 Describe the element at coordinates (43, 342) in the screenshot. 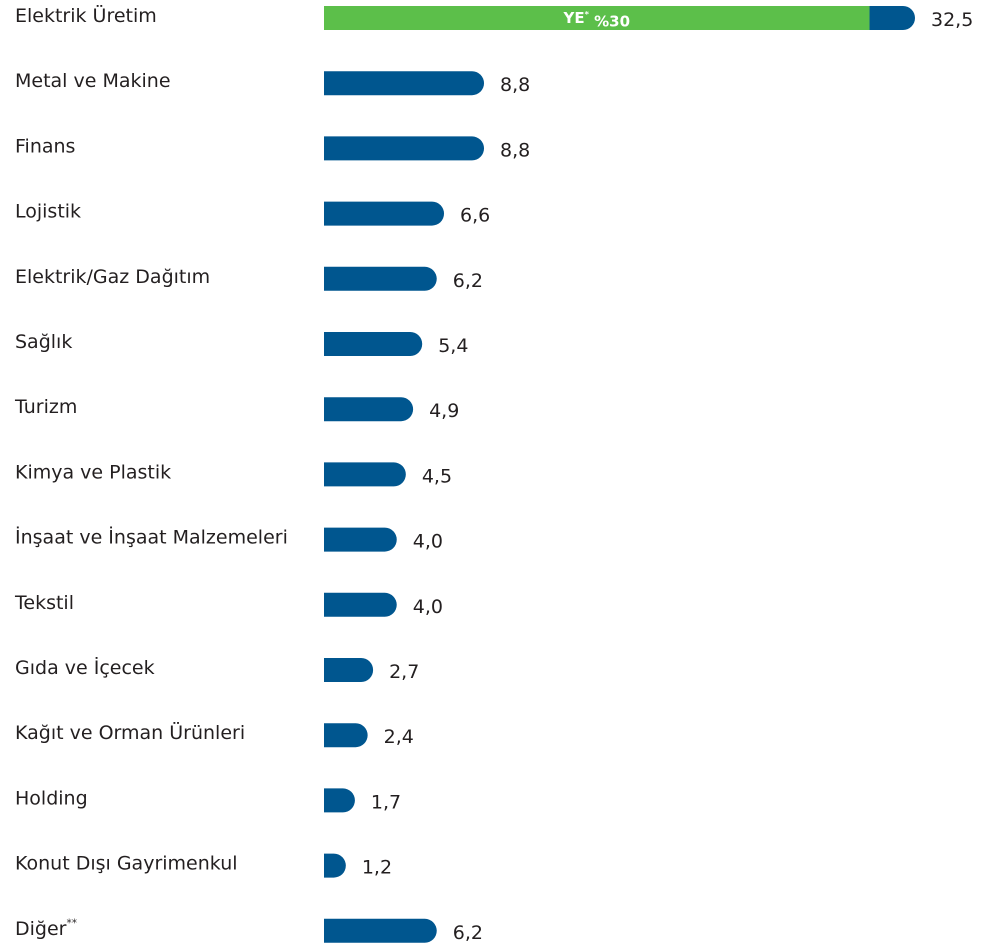

I see `category-label: Sağlık` at that location.